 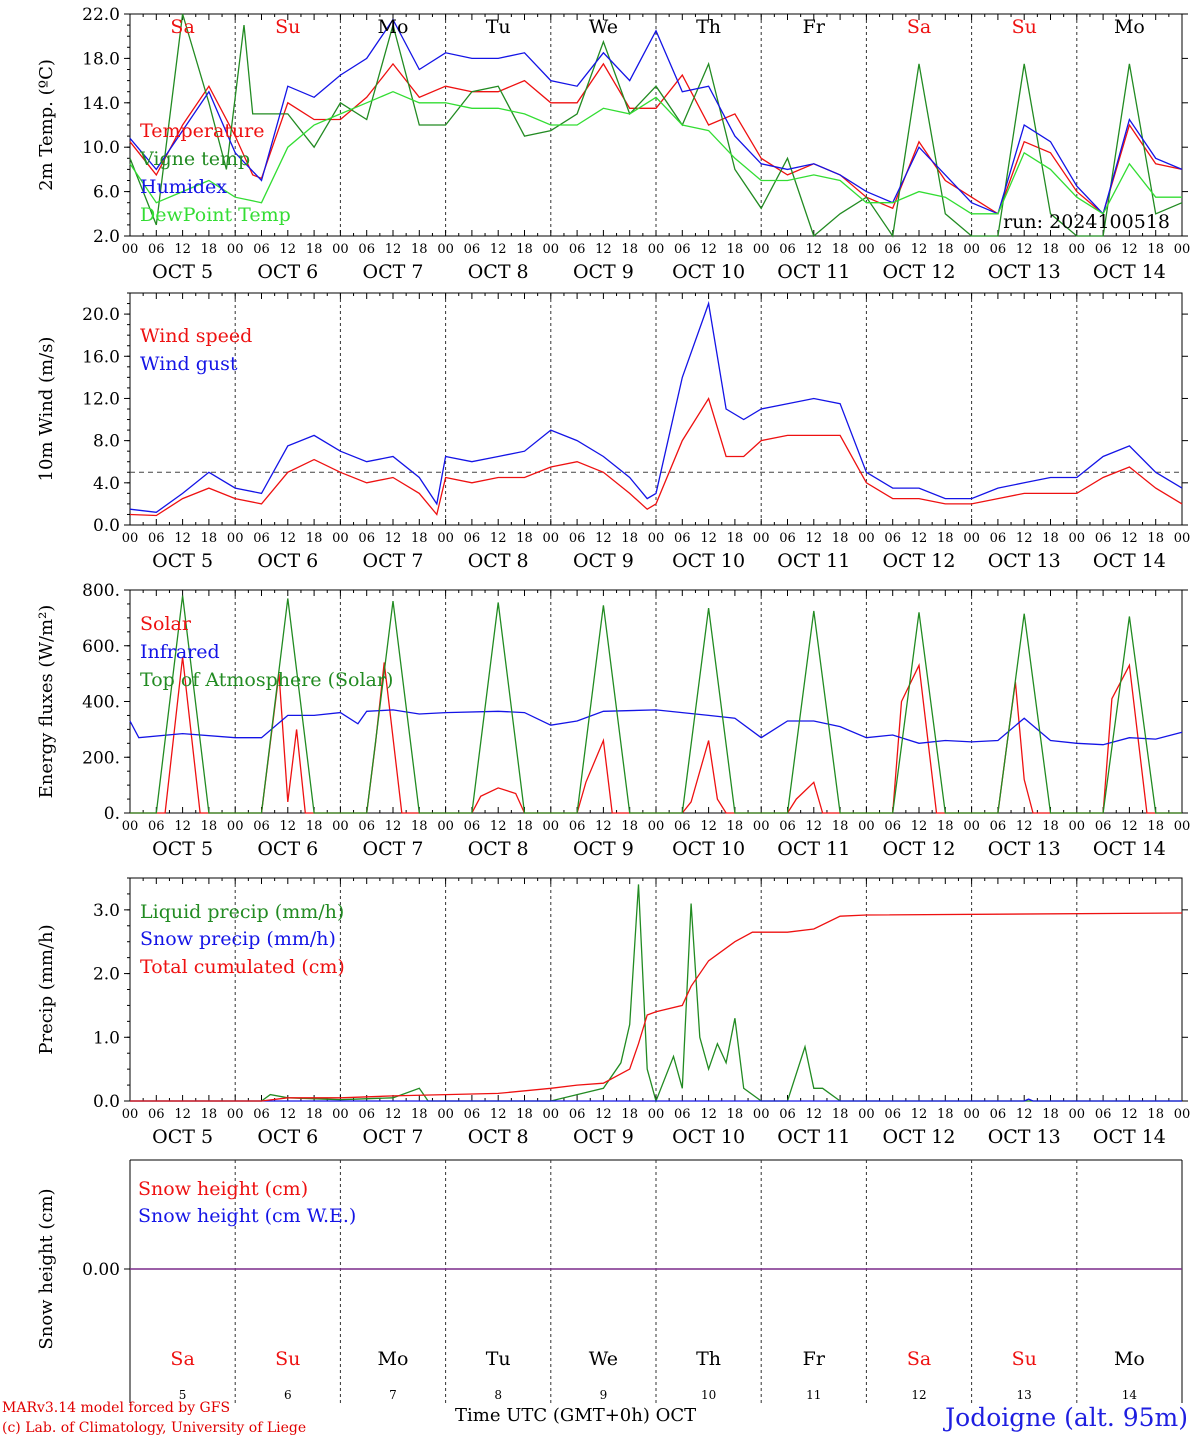 I want to click on legend-entry: Humidex, so click(x=183, y=187).